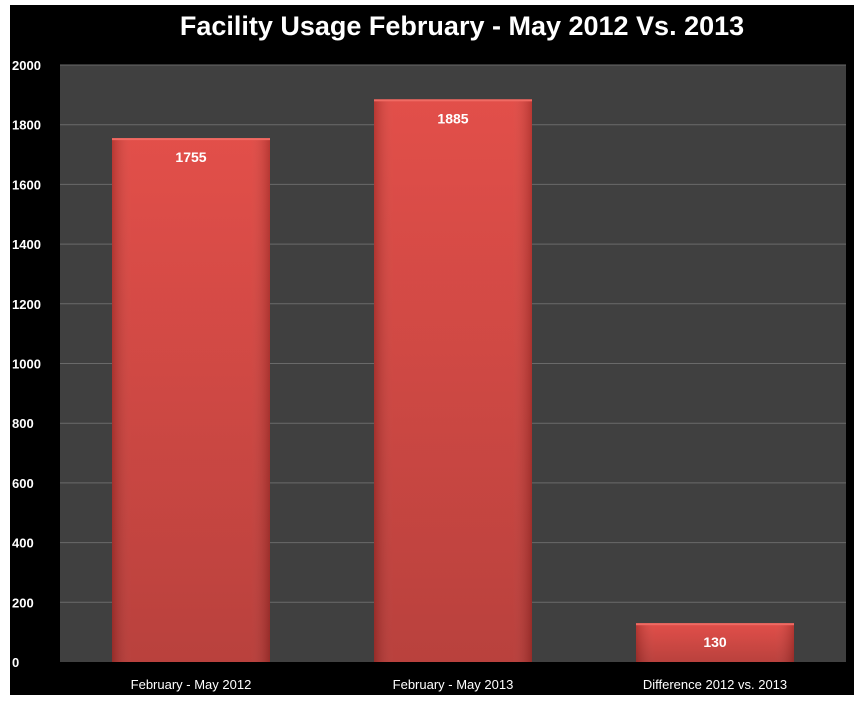 The image size is (863, 707). I want to click on y-tick-label: 200, so click(23, 602).